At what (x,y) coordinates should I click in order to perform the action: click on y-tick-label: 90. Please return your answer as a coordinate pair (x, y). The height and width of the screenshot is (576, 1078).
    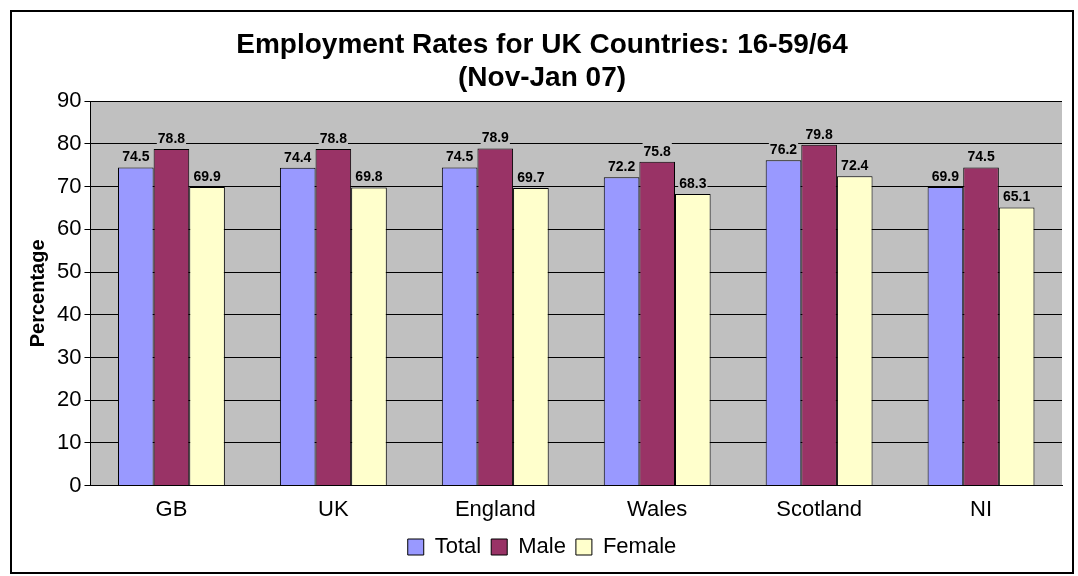
    Looking at the image, I should click on (69, 100).